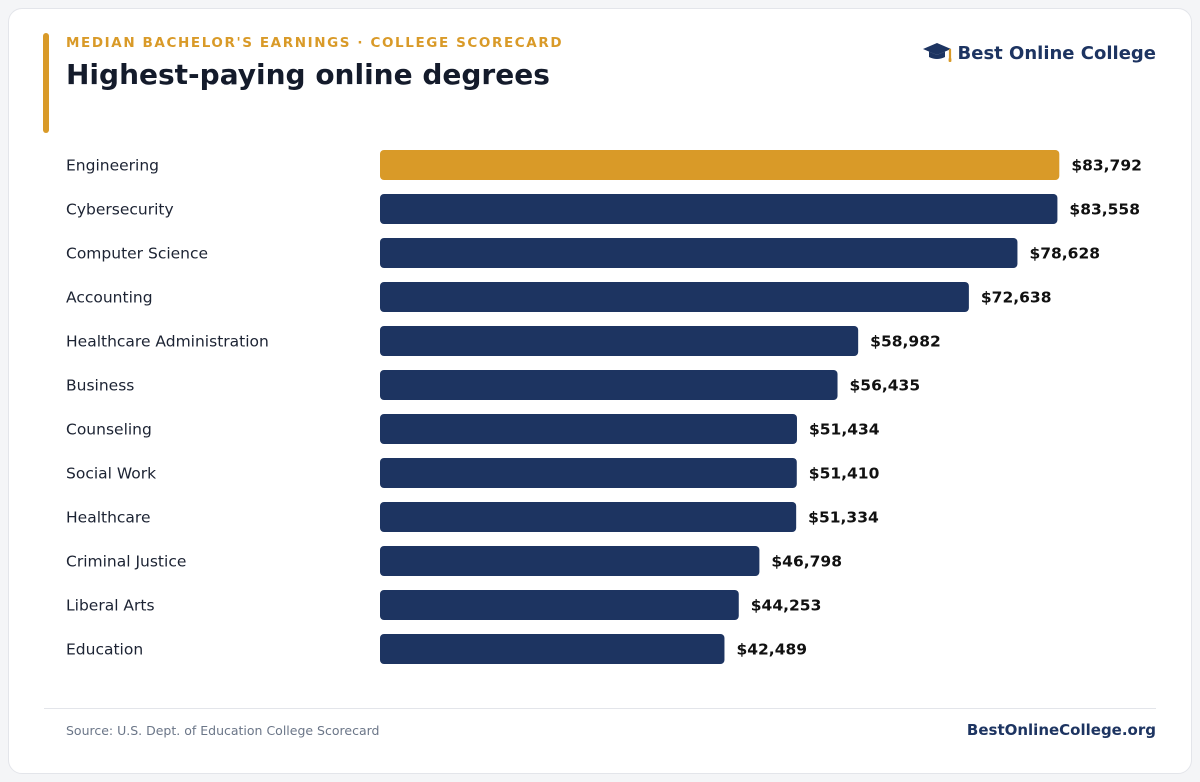 Image resolution: width=1200 pixels, height=782 pixels. I want to click on graduation-cap-icon, so click(936, 52).